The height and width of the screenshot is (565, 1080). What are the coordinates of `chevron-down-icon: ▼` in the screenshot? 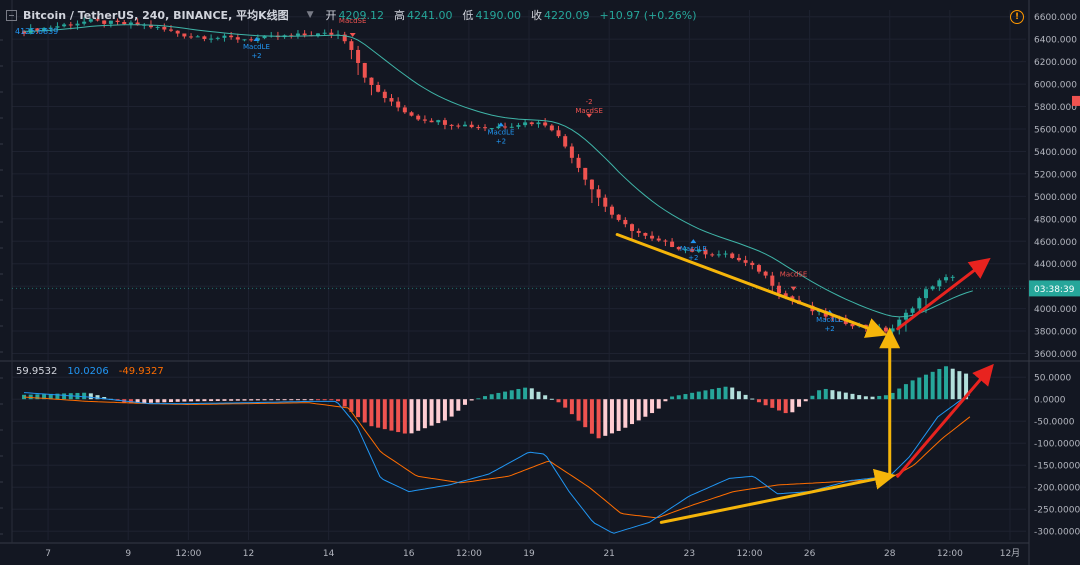 It's located at (310, 15).